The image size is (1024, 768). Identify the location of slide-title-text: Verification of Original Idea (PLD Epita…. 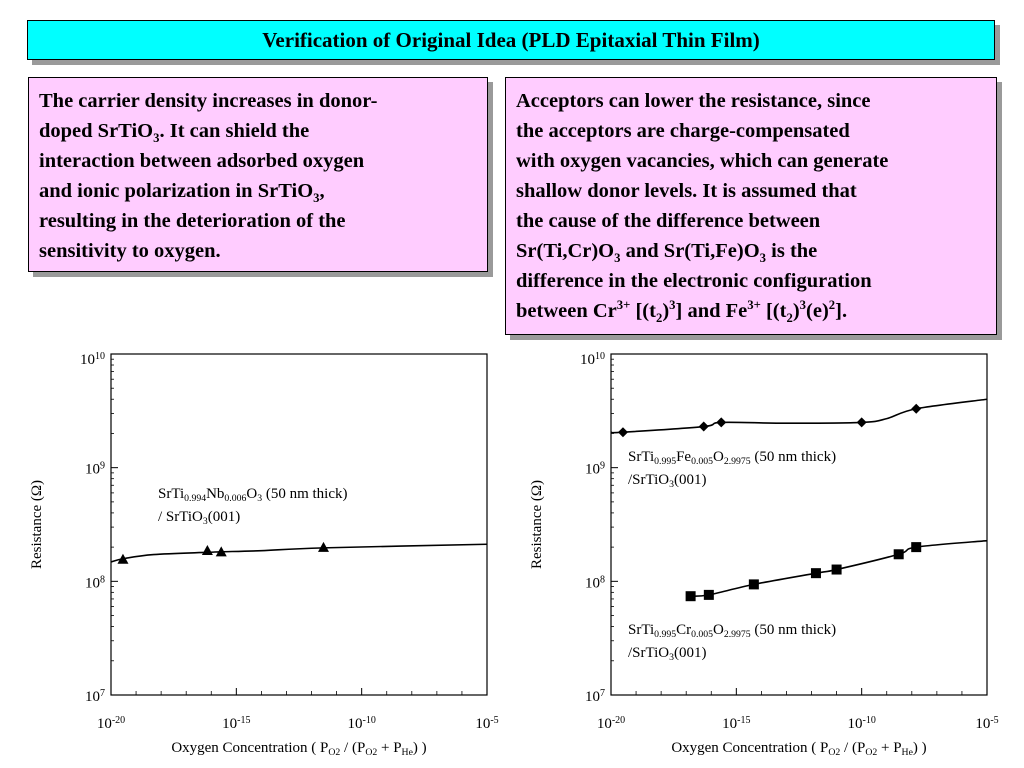
(511, 39).